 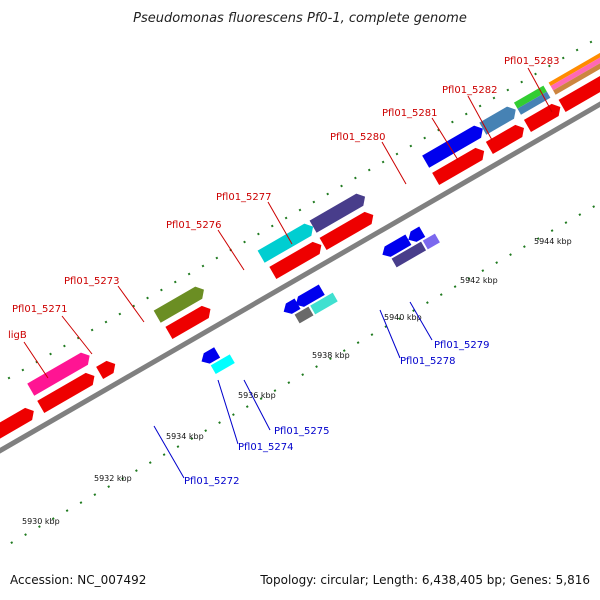 I want to click on tick-label: 5934 kbp, so click(x=185, y=436).